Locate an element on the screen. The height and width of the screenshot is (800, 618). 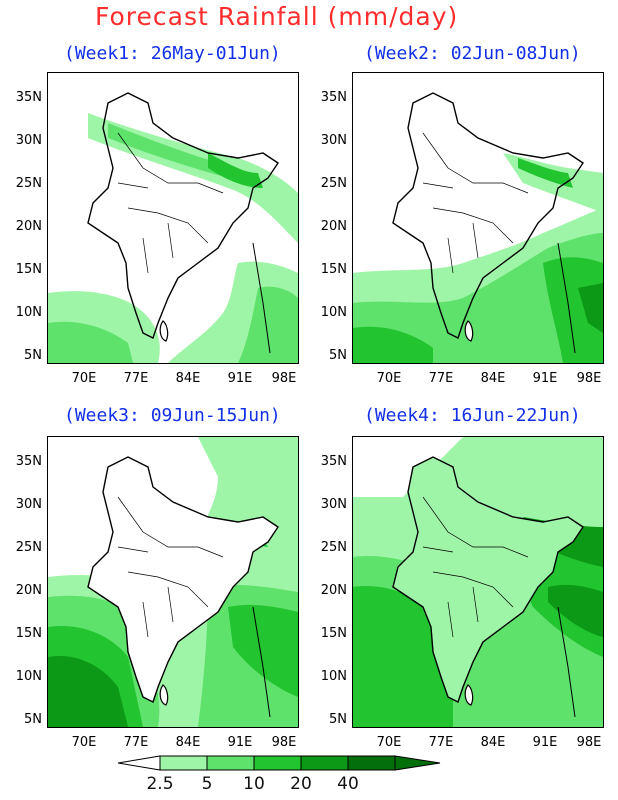
map-week4-svg is located at coordinates (478, 582).